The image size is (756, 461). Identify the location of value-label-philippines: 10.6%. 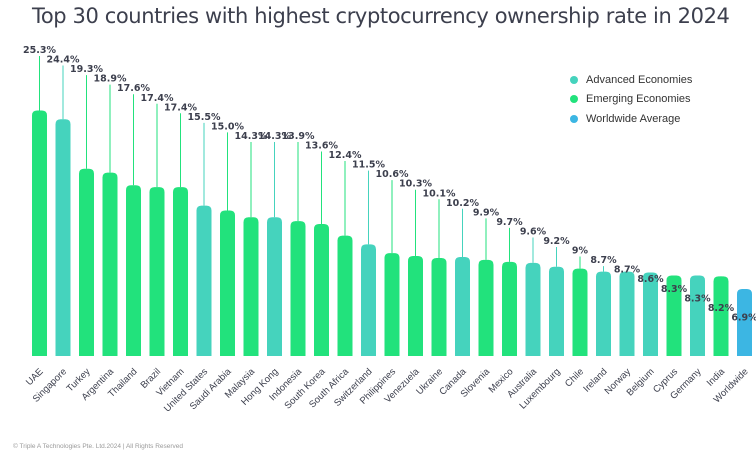
(392, 174).